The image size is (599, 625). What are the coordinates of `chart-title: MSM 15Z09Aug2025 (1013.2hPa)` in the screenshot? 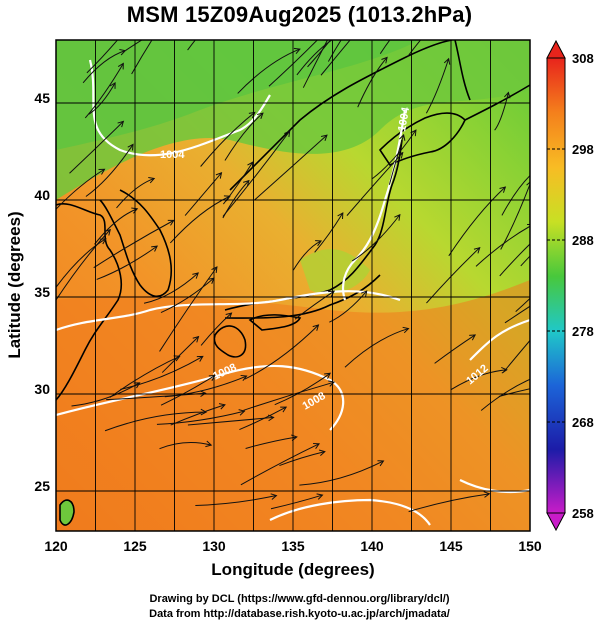 It's located at (299, 14).